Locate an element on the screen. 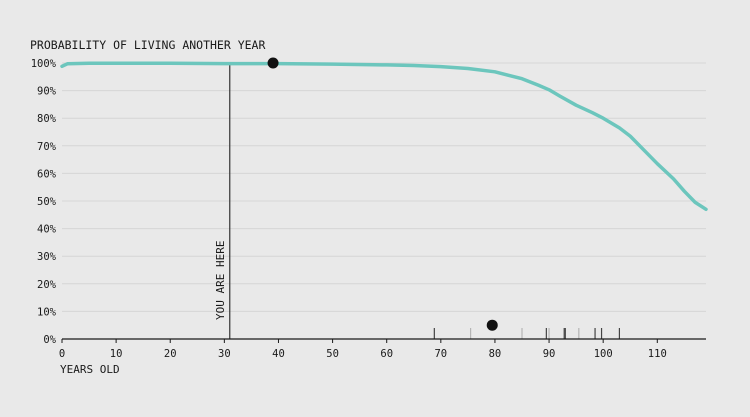 Image resolution: width=750 pixels, height=417 pixels. y-tick-label: 60% is located at coordinates (47, 174).